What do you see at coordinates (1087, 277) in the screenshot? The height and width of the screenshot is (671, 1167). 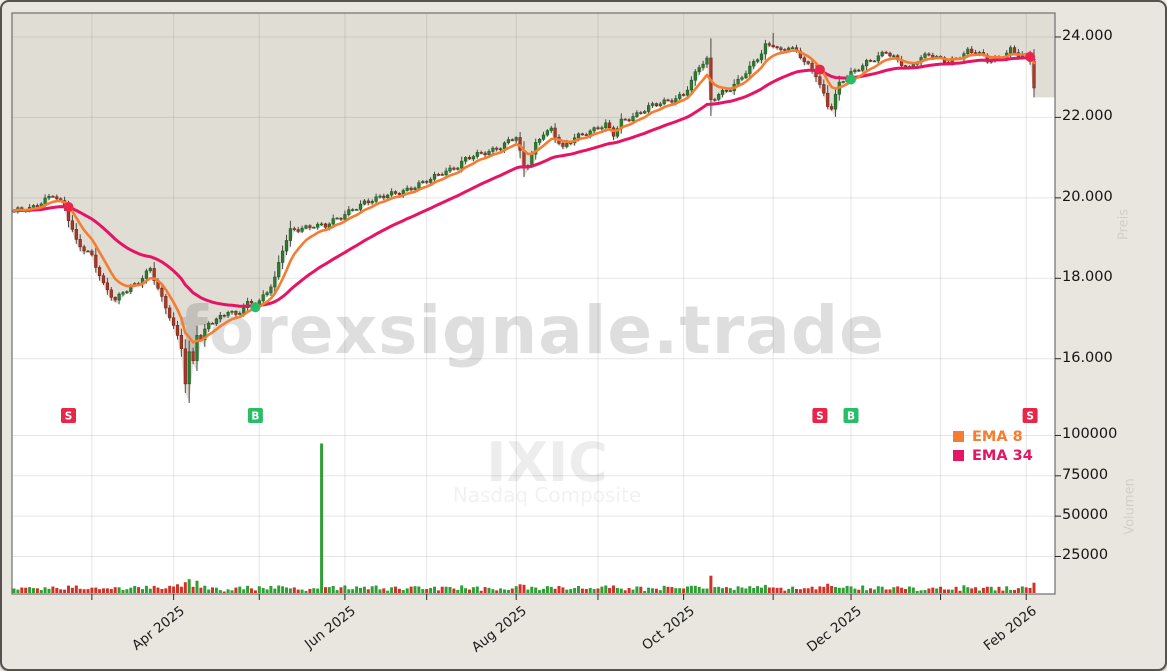 I see `price-axis-tick-label: 18.000` at bounding box center [1087, 277].